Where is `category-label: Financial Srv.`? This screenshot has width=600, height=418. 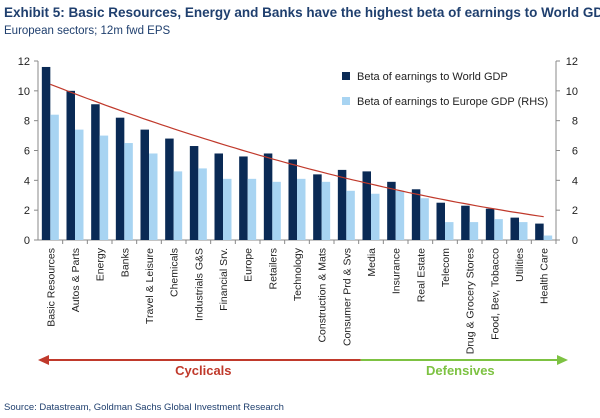
category-label: Financial Srv. is located at coordinates (224, 279).